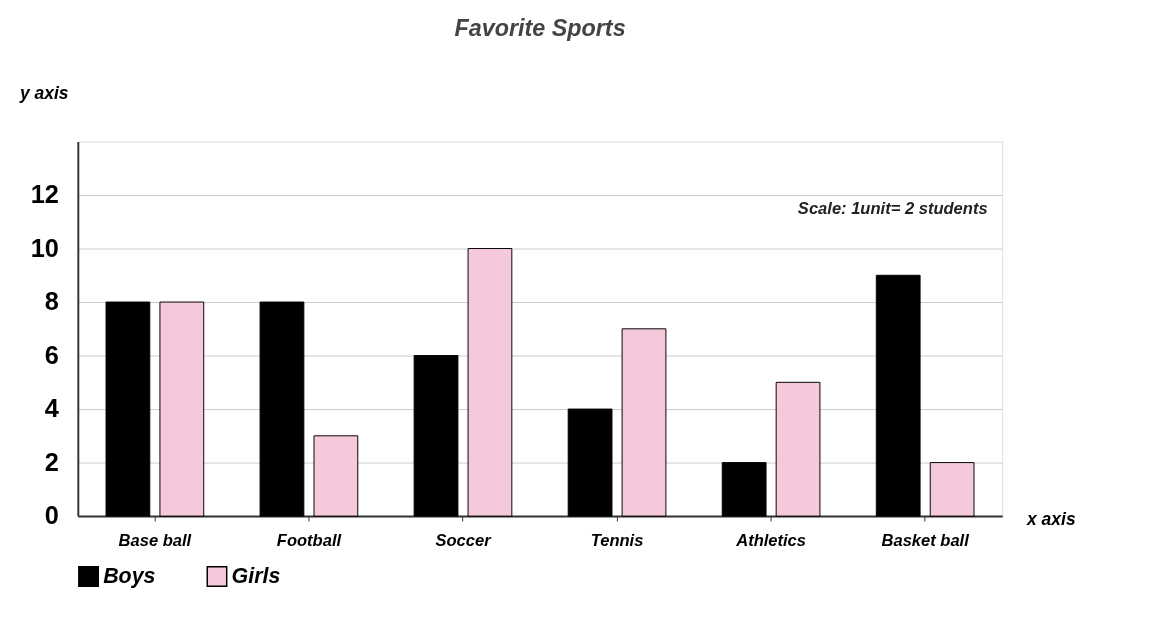 The image size is (1153, 623). I want to click on x-tick-label: Basket ball, so click(925, 540).